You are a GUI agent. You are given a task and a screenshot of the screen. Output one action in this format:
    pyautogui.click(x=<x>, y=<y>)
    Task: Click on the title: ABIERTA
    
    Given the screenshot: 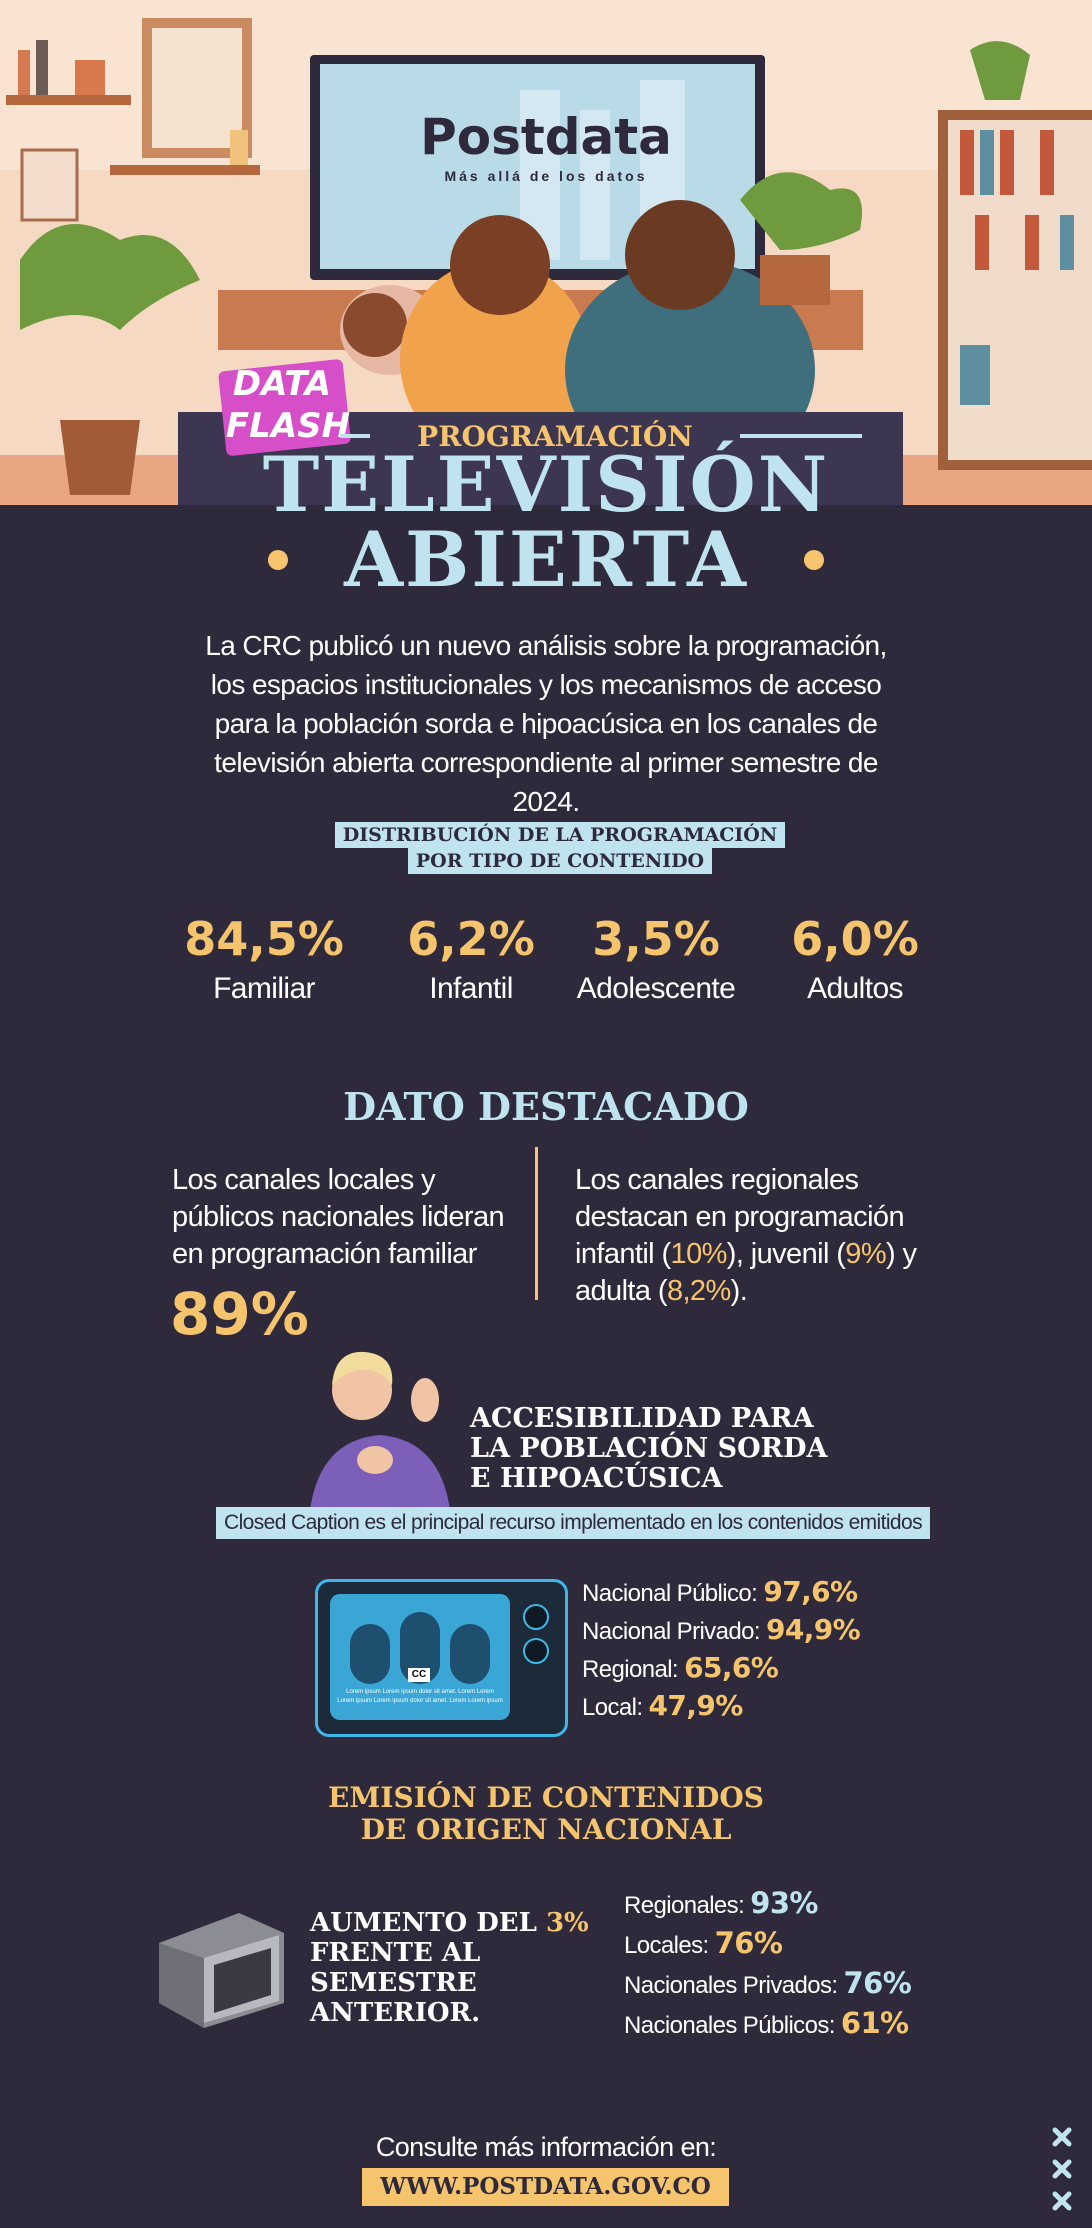 What is the action you would take?
    pyautogui.click(x=546, y=559)
    